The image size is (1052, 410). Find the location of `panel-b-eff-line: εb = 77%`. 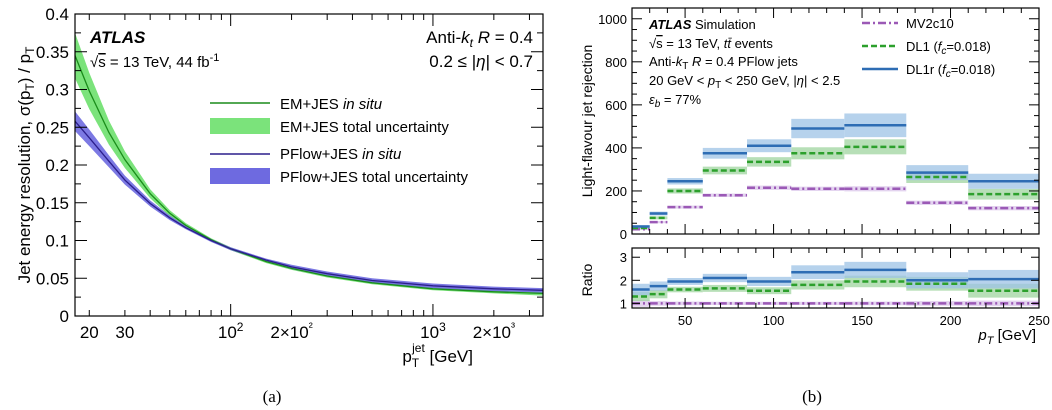

panel-b-eff-line: εb = 77% is located at coordinates (675, 101).